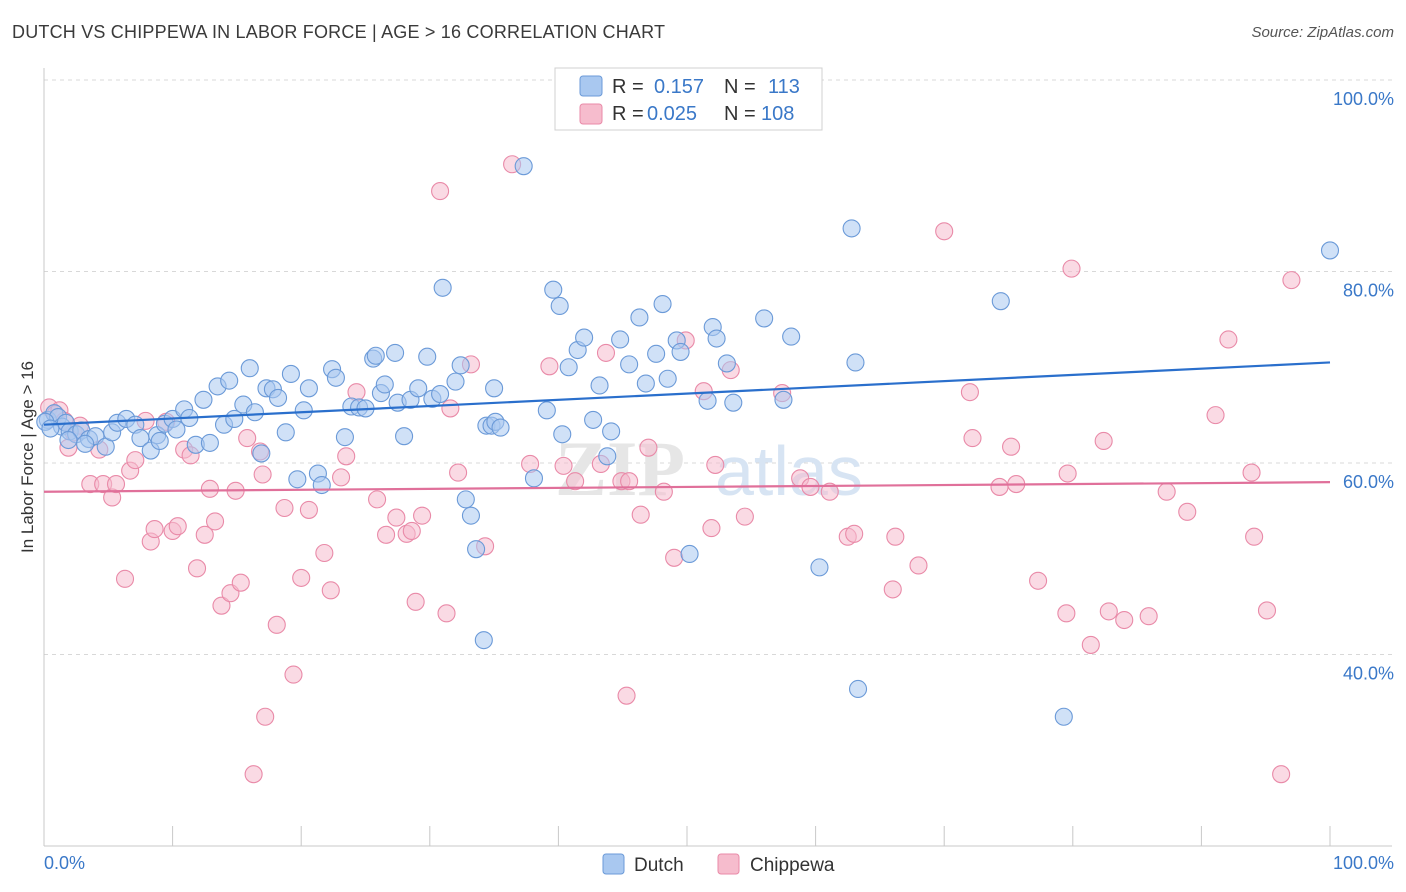 The height and width of the screenshot is (892, 1406). What do you see at coordinates (728, 864) in the screenshot?
I see `bottom-legend-swatch-chippewa` at bounding box center [728, 864].